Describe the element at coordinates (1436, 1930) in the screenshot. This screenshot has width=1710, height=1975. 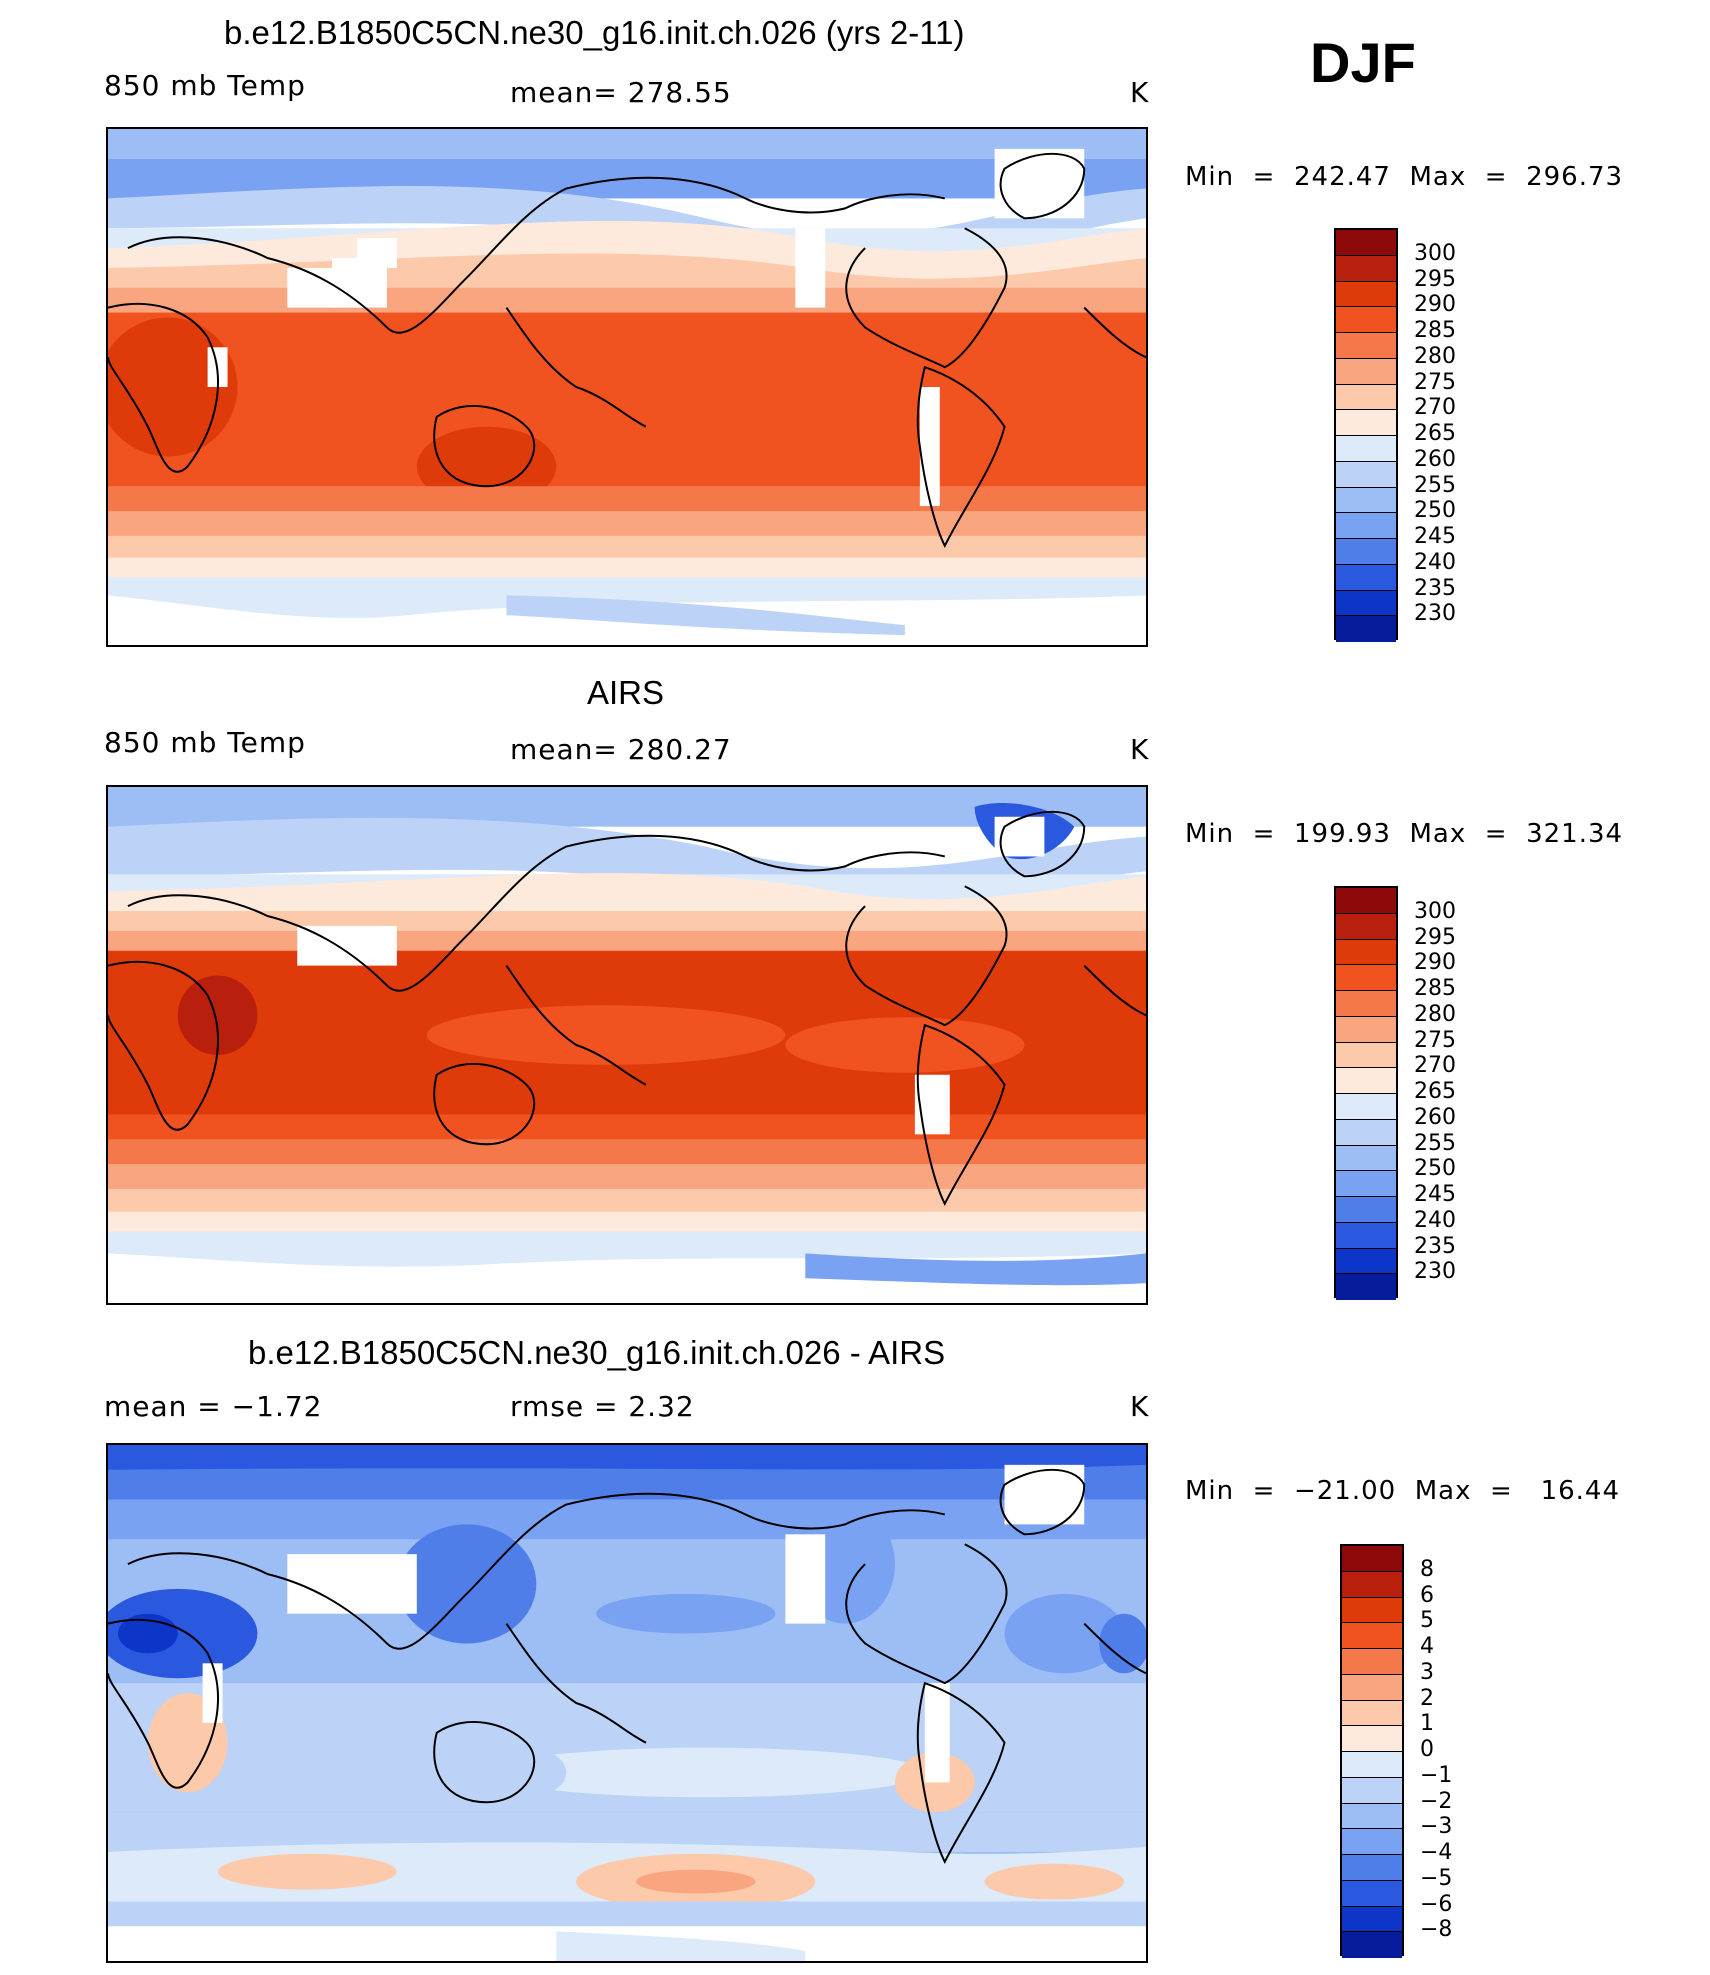
I see `colorbar-tick-label: −8` at that location.